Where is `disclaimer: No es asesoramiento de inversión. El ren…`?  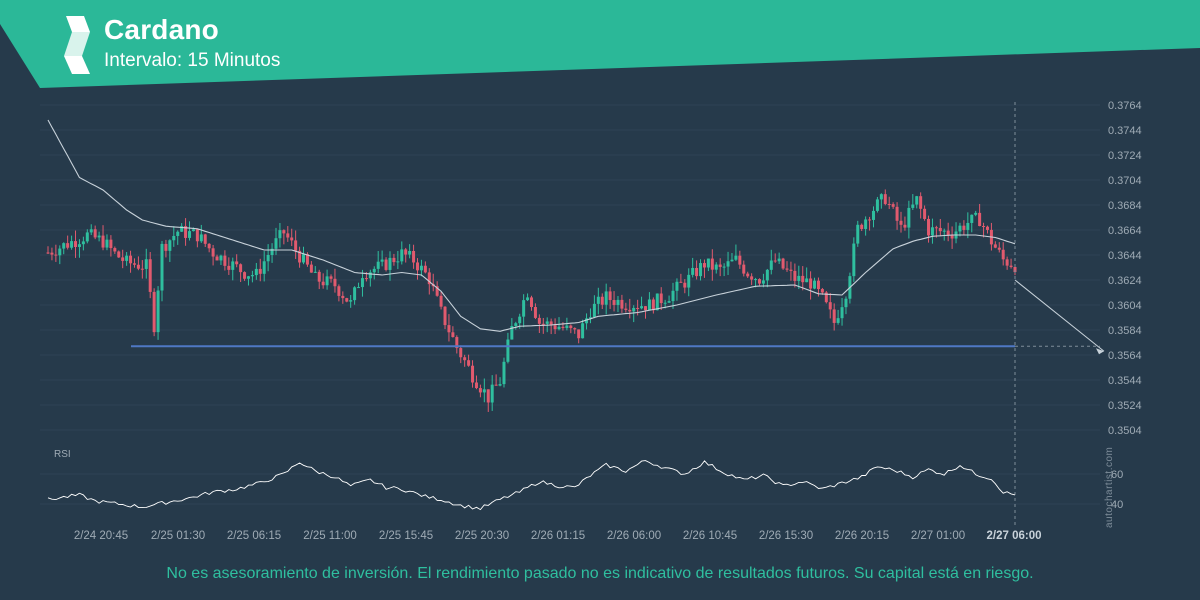 disclaimer: No es asesoramiento de inversión. El ren… is located at coordinates (600, 573).